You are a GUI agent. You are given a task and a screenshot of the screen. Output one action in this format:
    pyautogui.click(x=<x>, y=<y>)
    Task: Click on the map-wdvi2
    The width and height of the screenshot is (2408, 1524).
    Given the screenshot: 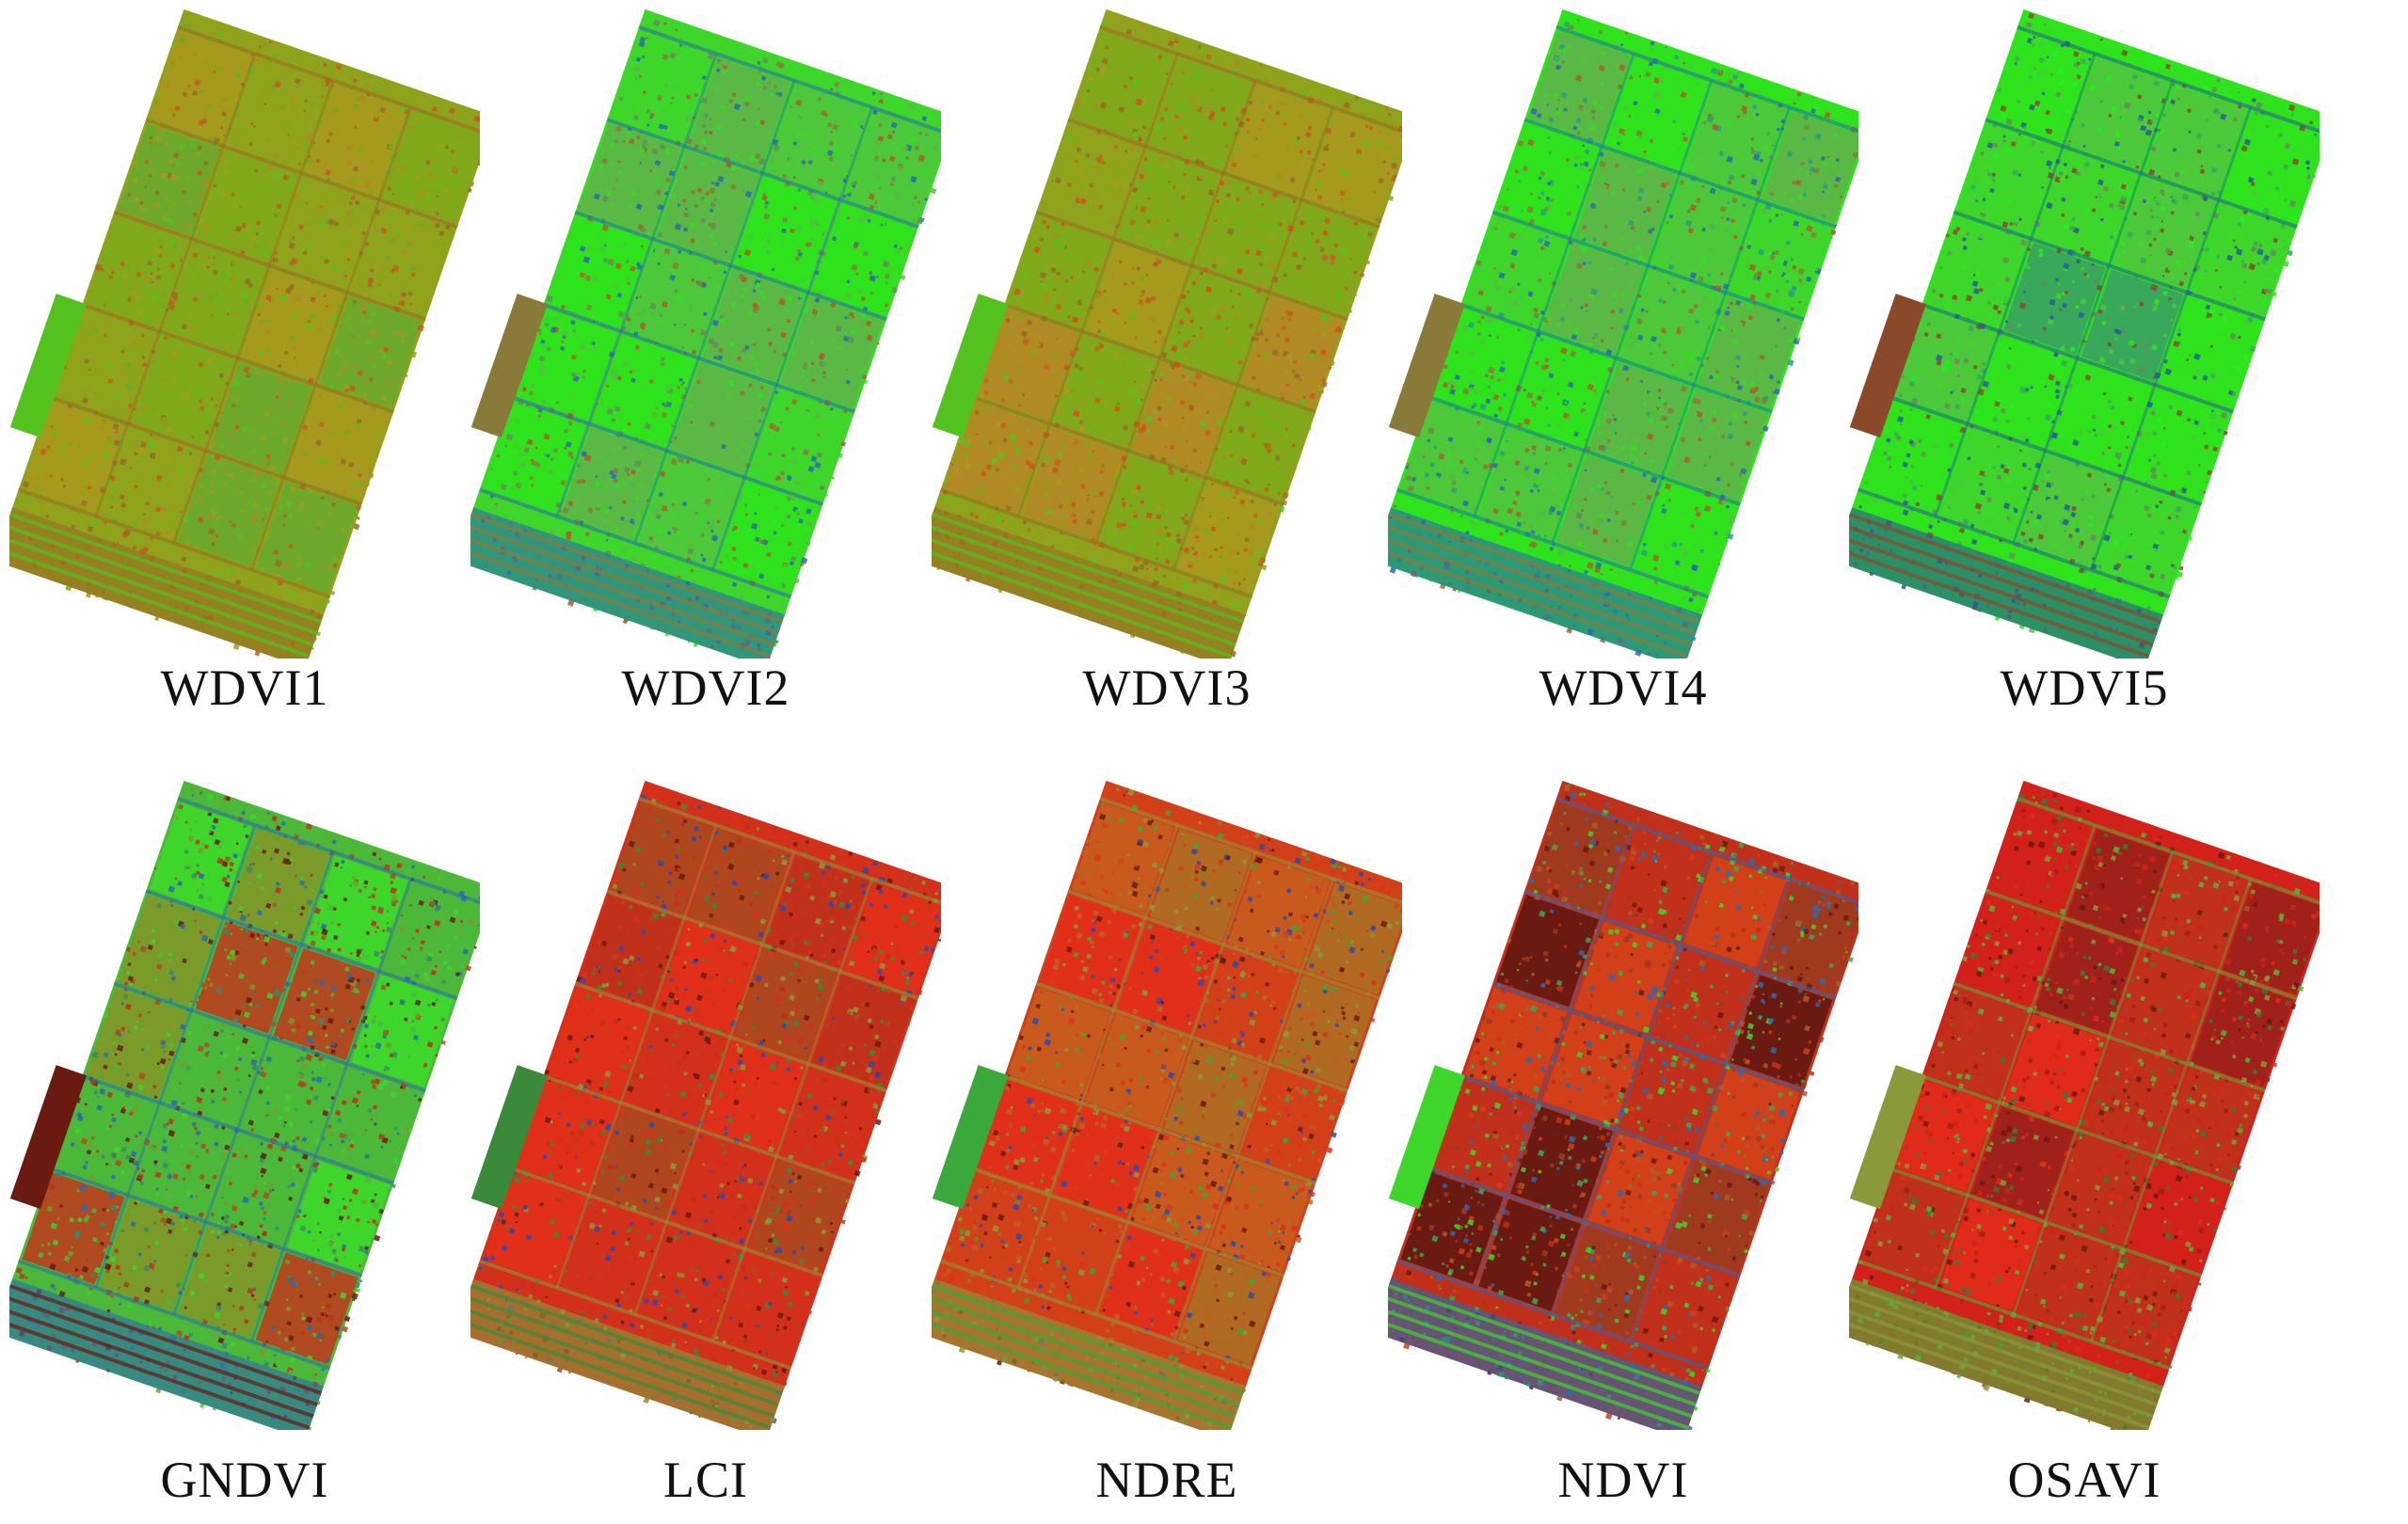 What is the action you would take?
    pyautogui.click(x=705, y=330)
    